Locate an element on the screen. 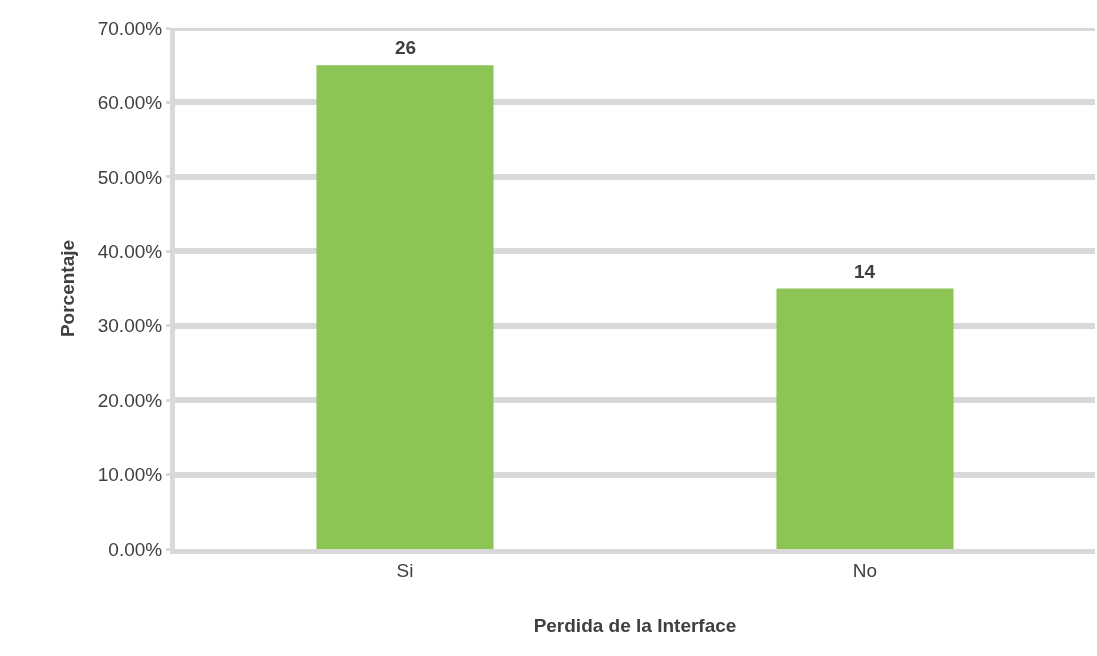  y-tick-label: 10.00% is located at coordinates (130, 475).